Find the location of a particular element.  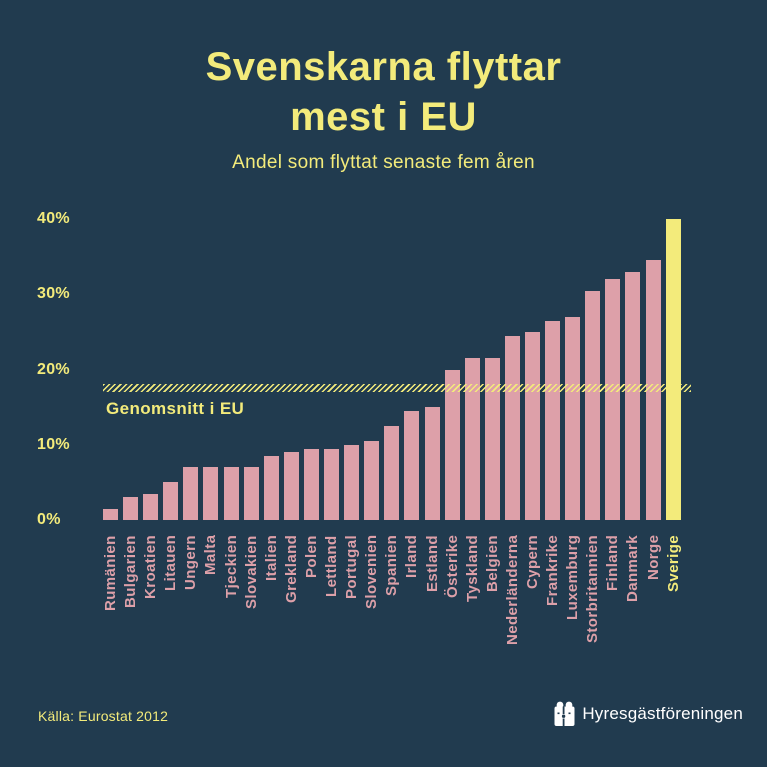

eu-average-line is located at coordinates (397, 388).